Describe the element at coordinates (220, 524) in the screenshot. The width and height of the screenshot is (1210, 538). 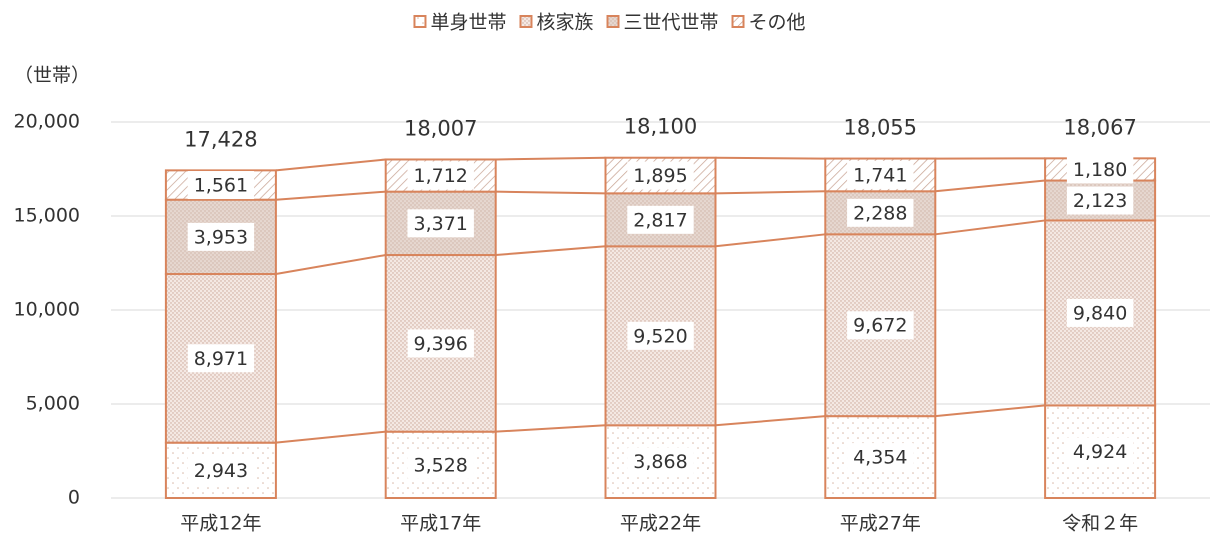
I see `x-tick-label: 平成12年` at that location.